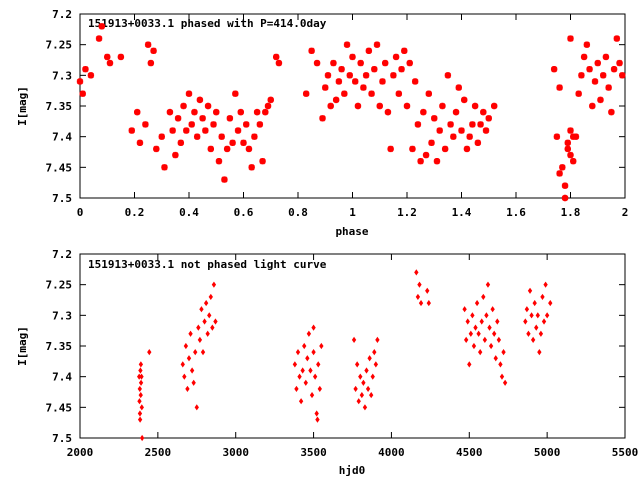  Describe the element at coordinates (80, 212) in the screenshot. I see `phased-x-tick-label: 0` at that location.